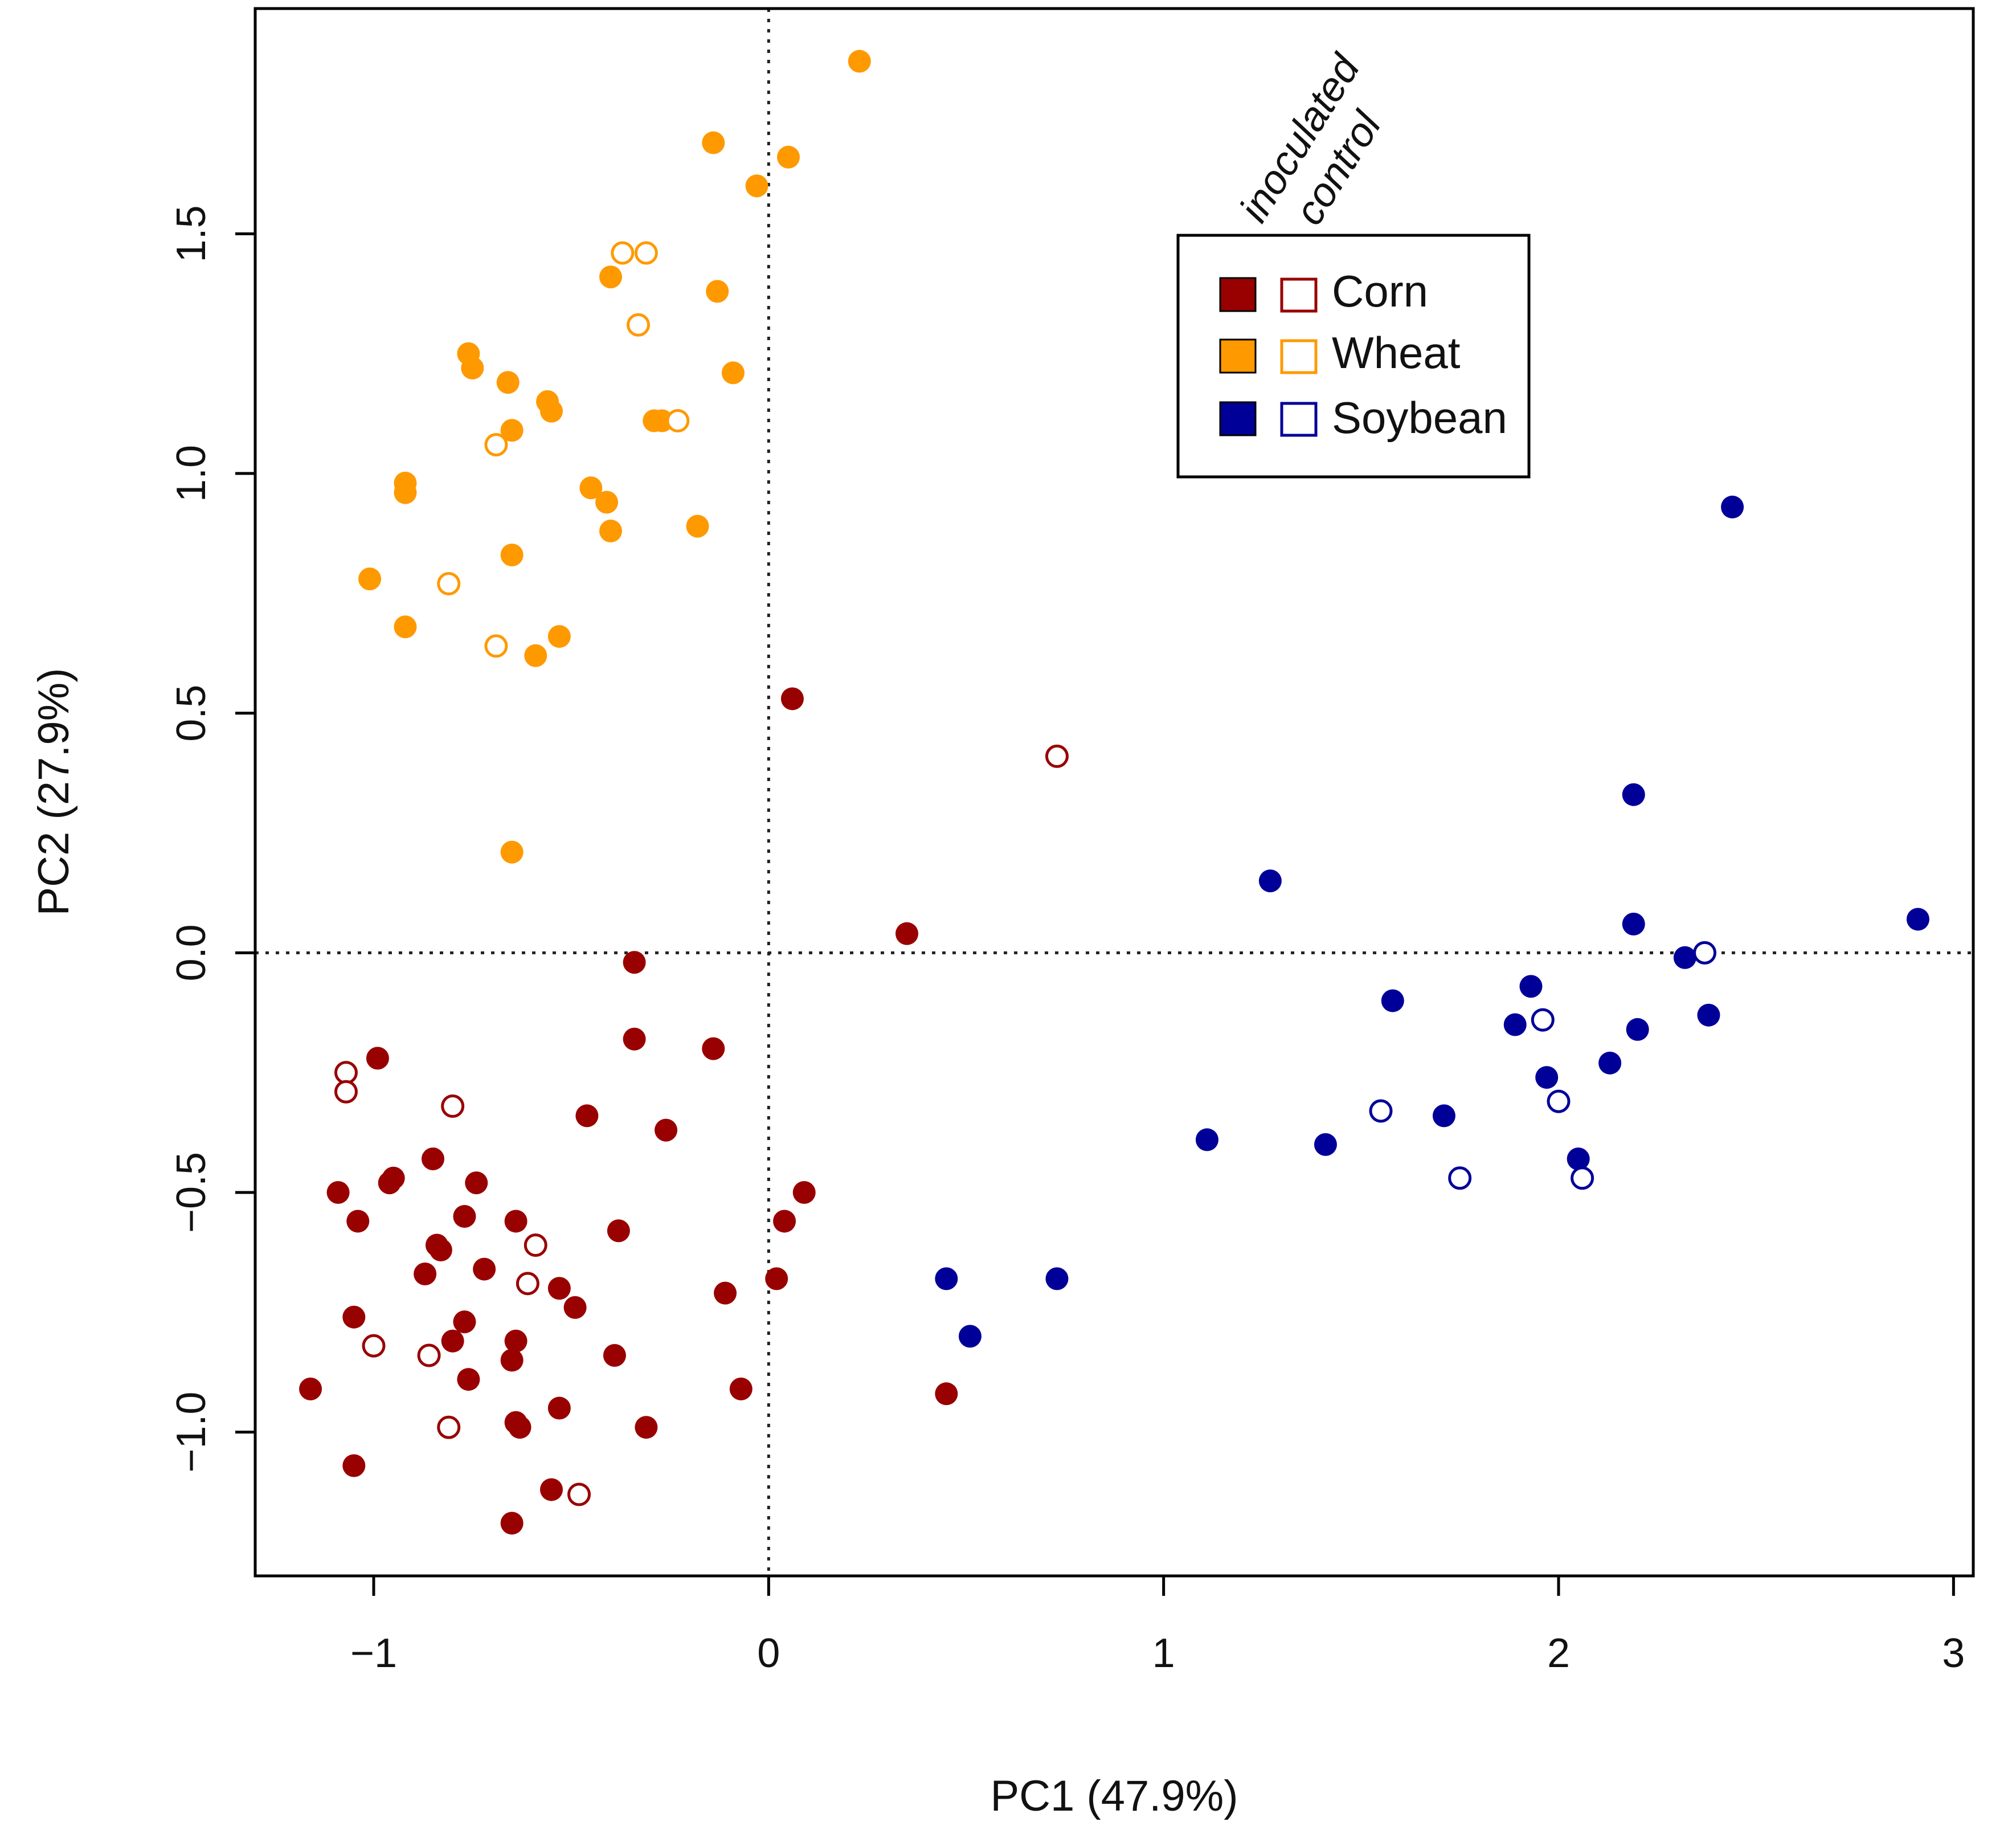  Describe the element at coordinates (192, 1432) in the screenshot. I see `y-tick-label: −1.0` at that location.